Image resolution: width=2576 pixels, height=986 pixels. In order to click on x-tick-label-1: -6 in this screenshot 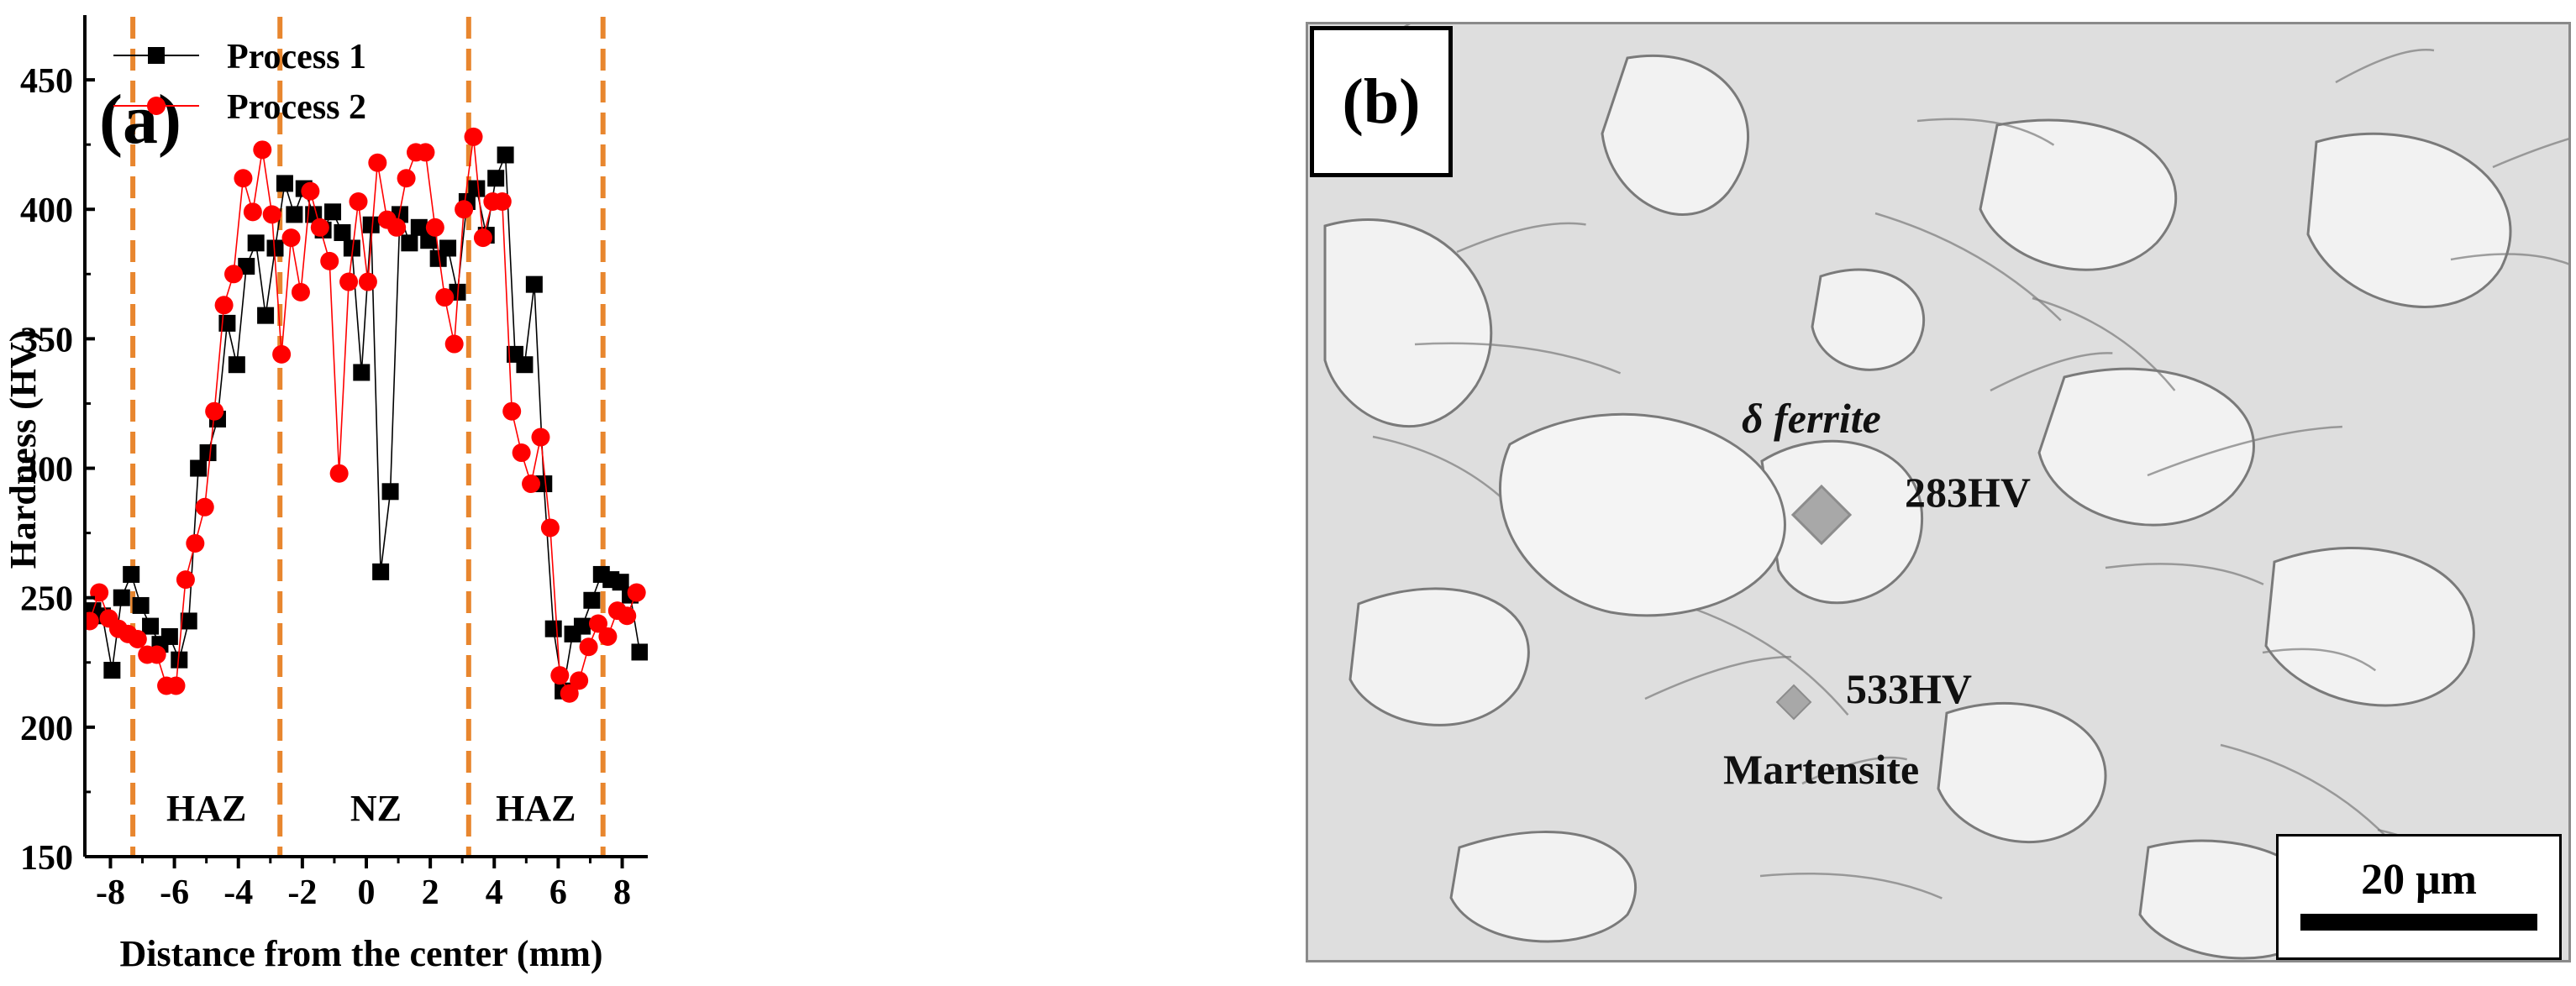, I will do `click(174, 892)`.